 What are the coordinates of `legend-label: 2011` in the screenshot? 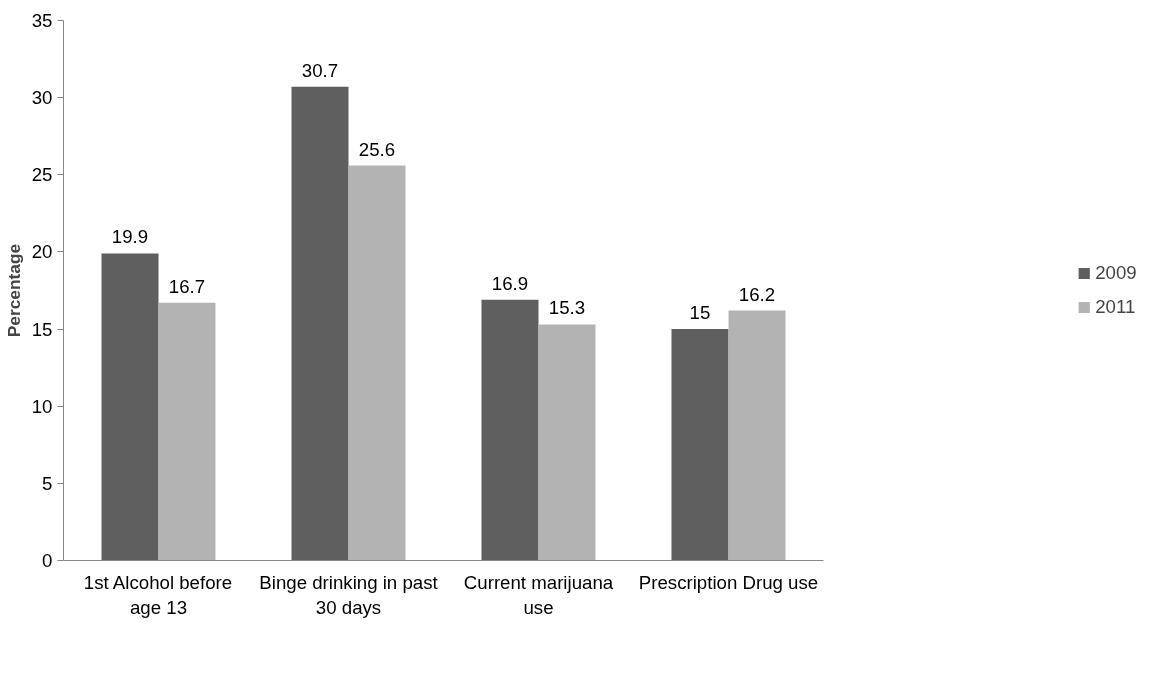 It's located at (1115, 307).